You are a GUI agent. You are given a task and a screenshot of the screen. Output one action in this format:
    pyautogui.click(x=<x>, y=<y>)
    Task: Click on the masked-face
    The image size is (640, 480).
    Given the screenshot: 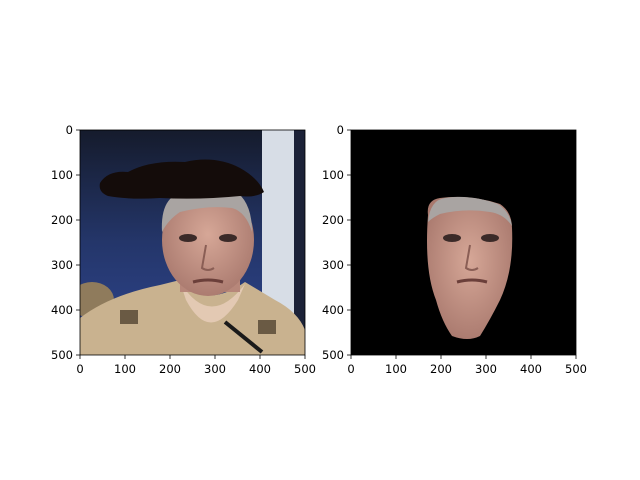 What is the action you would take?
    pyautogui.click(x=470, y=267)
    